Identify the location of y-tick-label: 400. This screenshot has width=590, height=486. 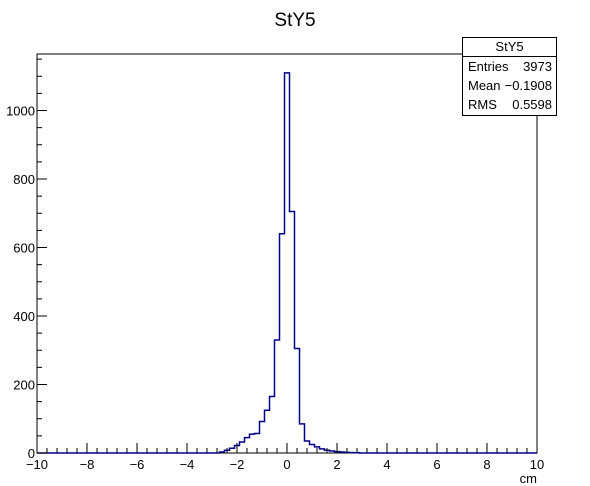
(24, 316).